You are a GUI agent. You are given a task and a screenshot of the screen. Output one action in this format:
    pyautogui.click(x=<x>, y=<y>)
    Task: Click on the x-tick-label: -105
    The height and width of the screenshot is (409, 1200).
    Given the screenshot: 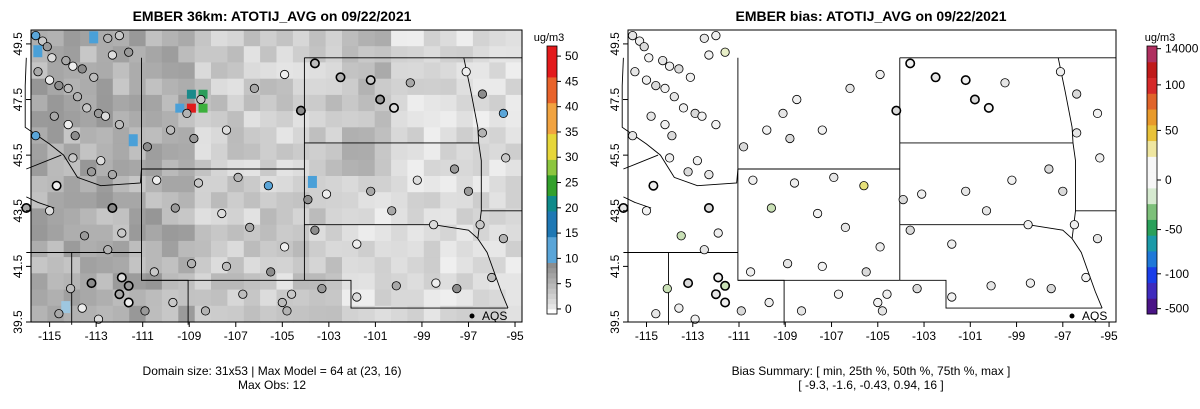 What is the action you would take?
    pyautogui.click(x=282, y=336)
    